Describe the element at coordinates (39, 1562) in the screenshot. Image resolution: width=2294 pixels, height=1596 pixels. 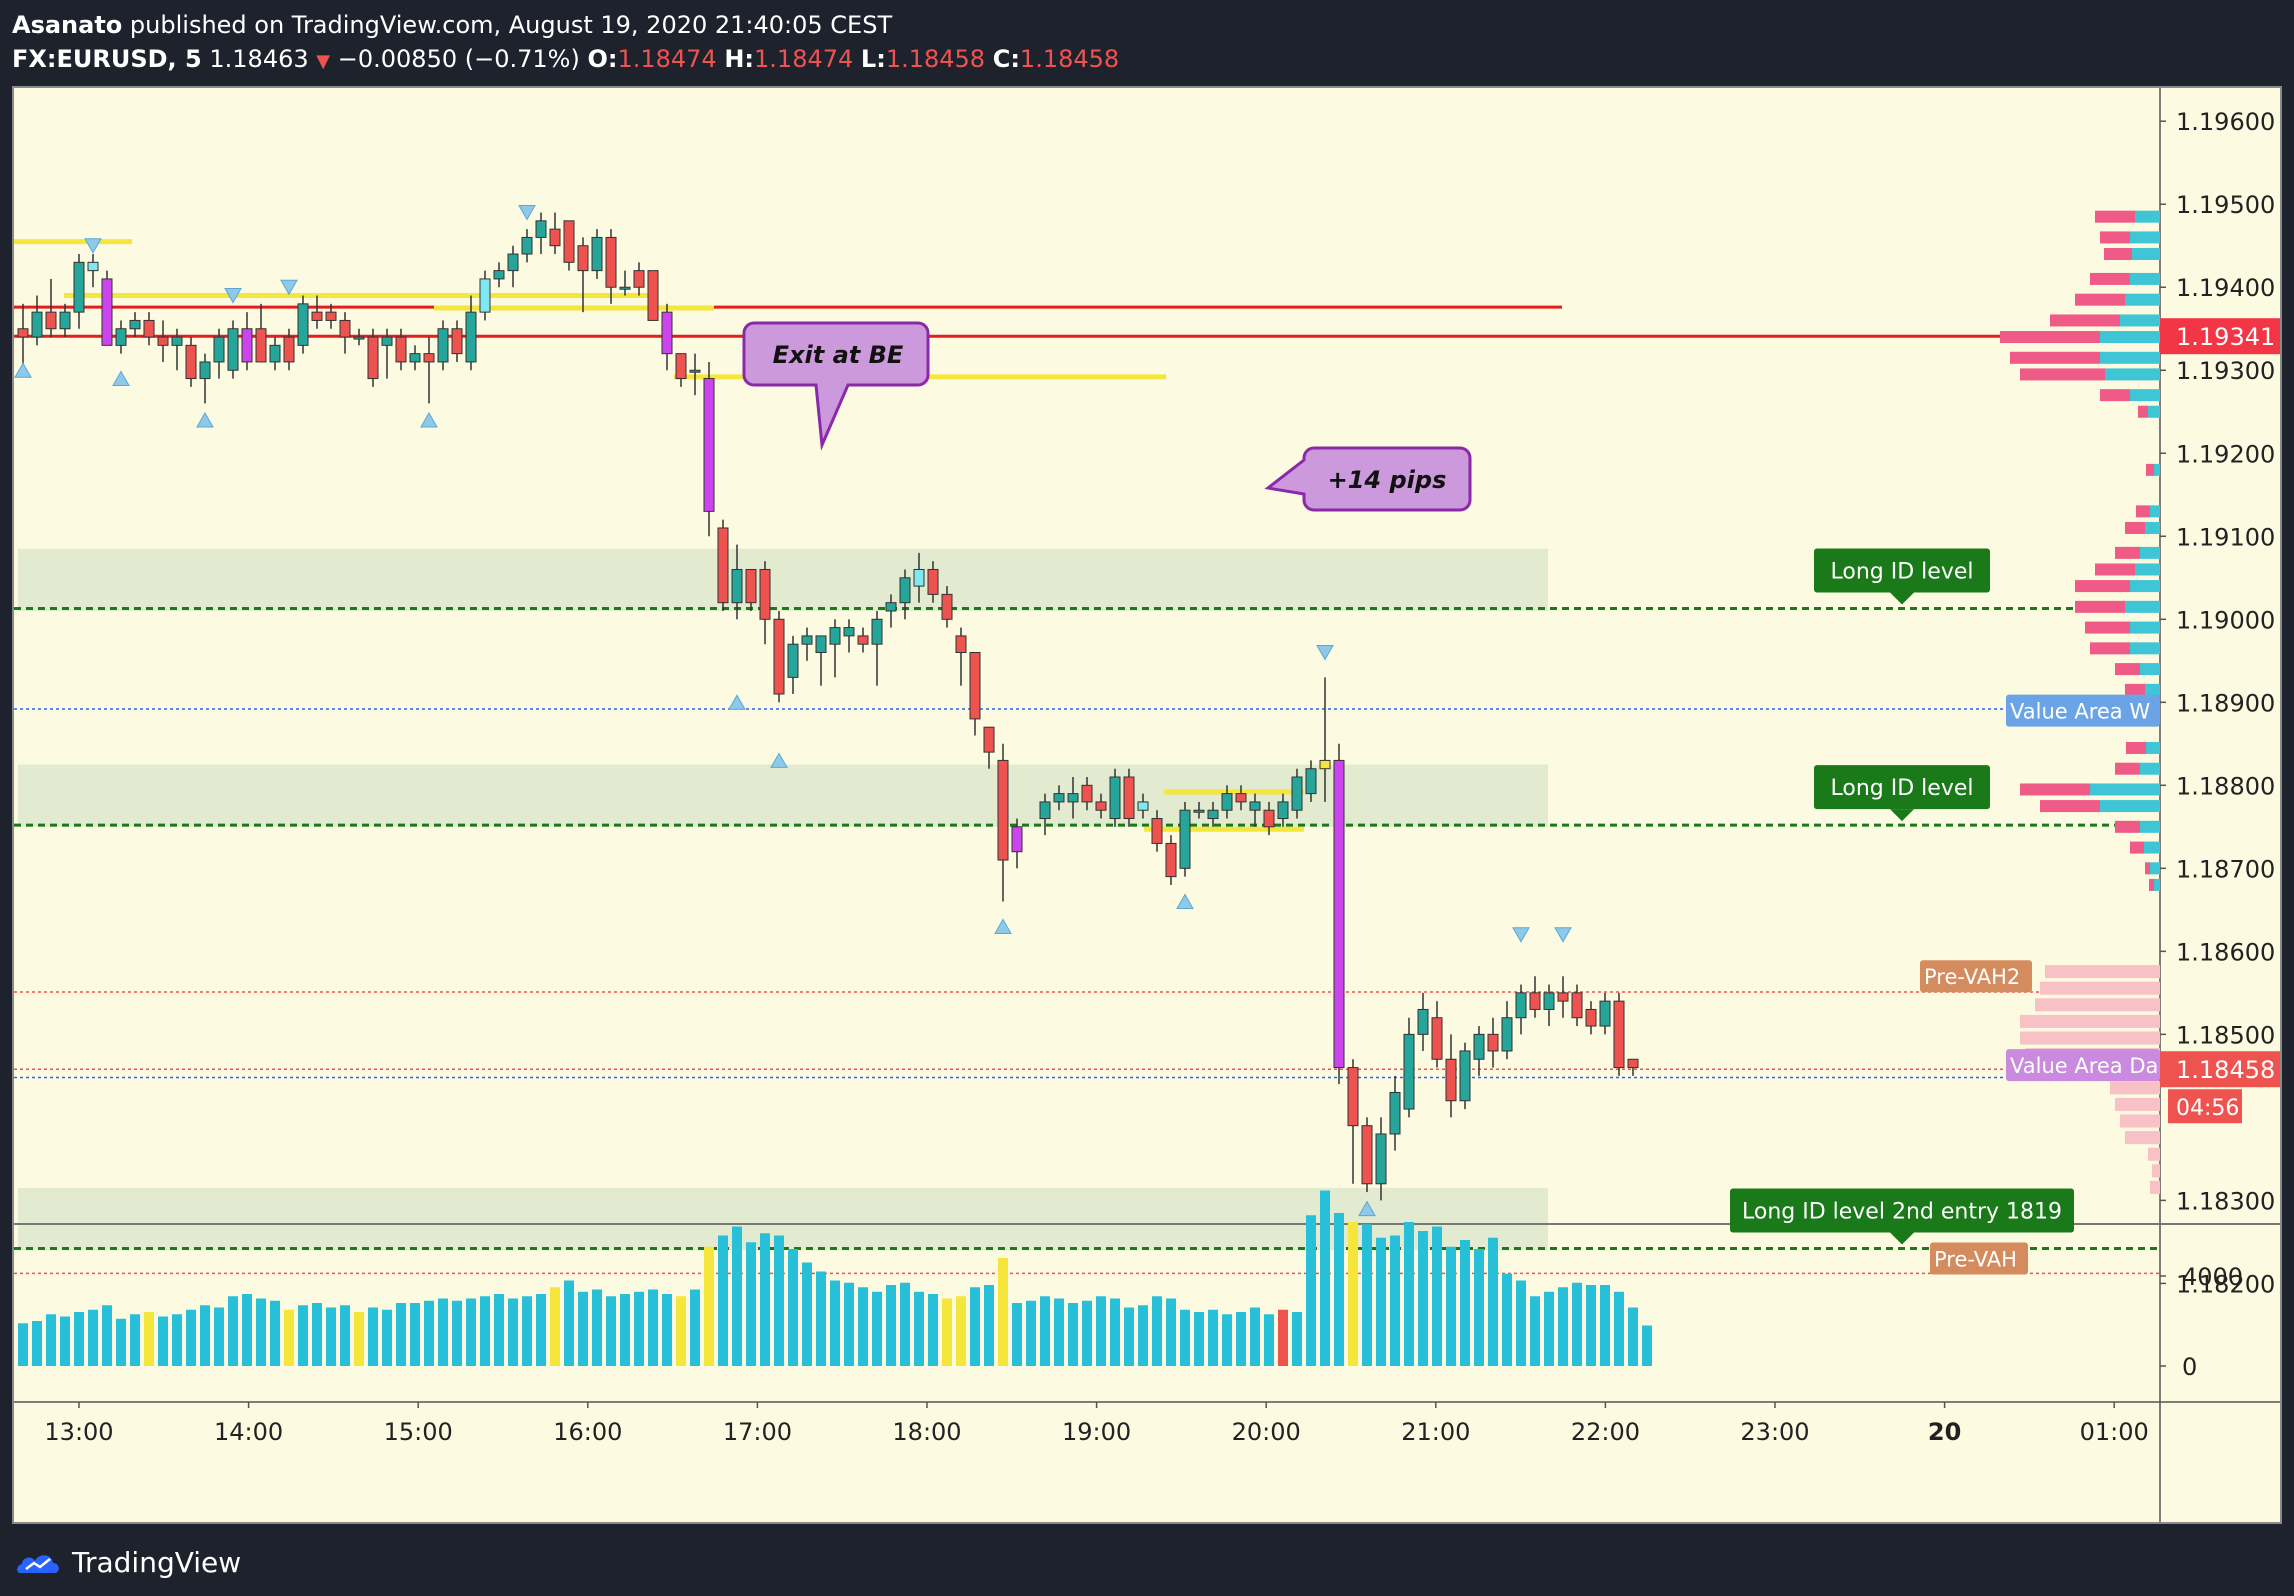
I see `tradingview-logo-icon` at that location.